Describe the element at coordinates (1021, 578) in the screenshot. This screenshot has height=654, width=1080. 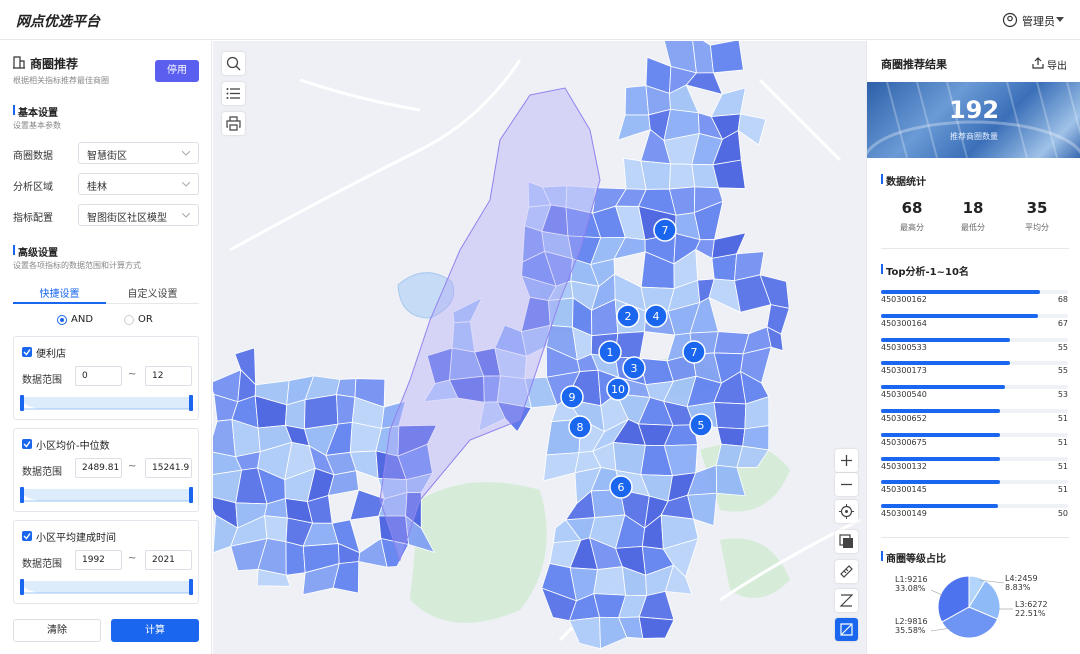
I see `pie-label: L4:2459` at that location.